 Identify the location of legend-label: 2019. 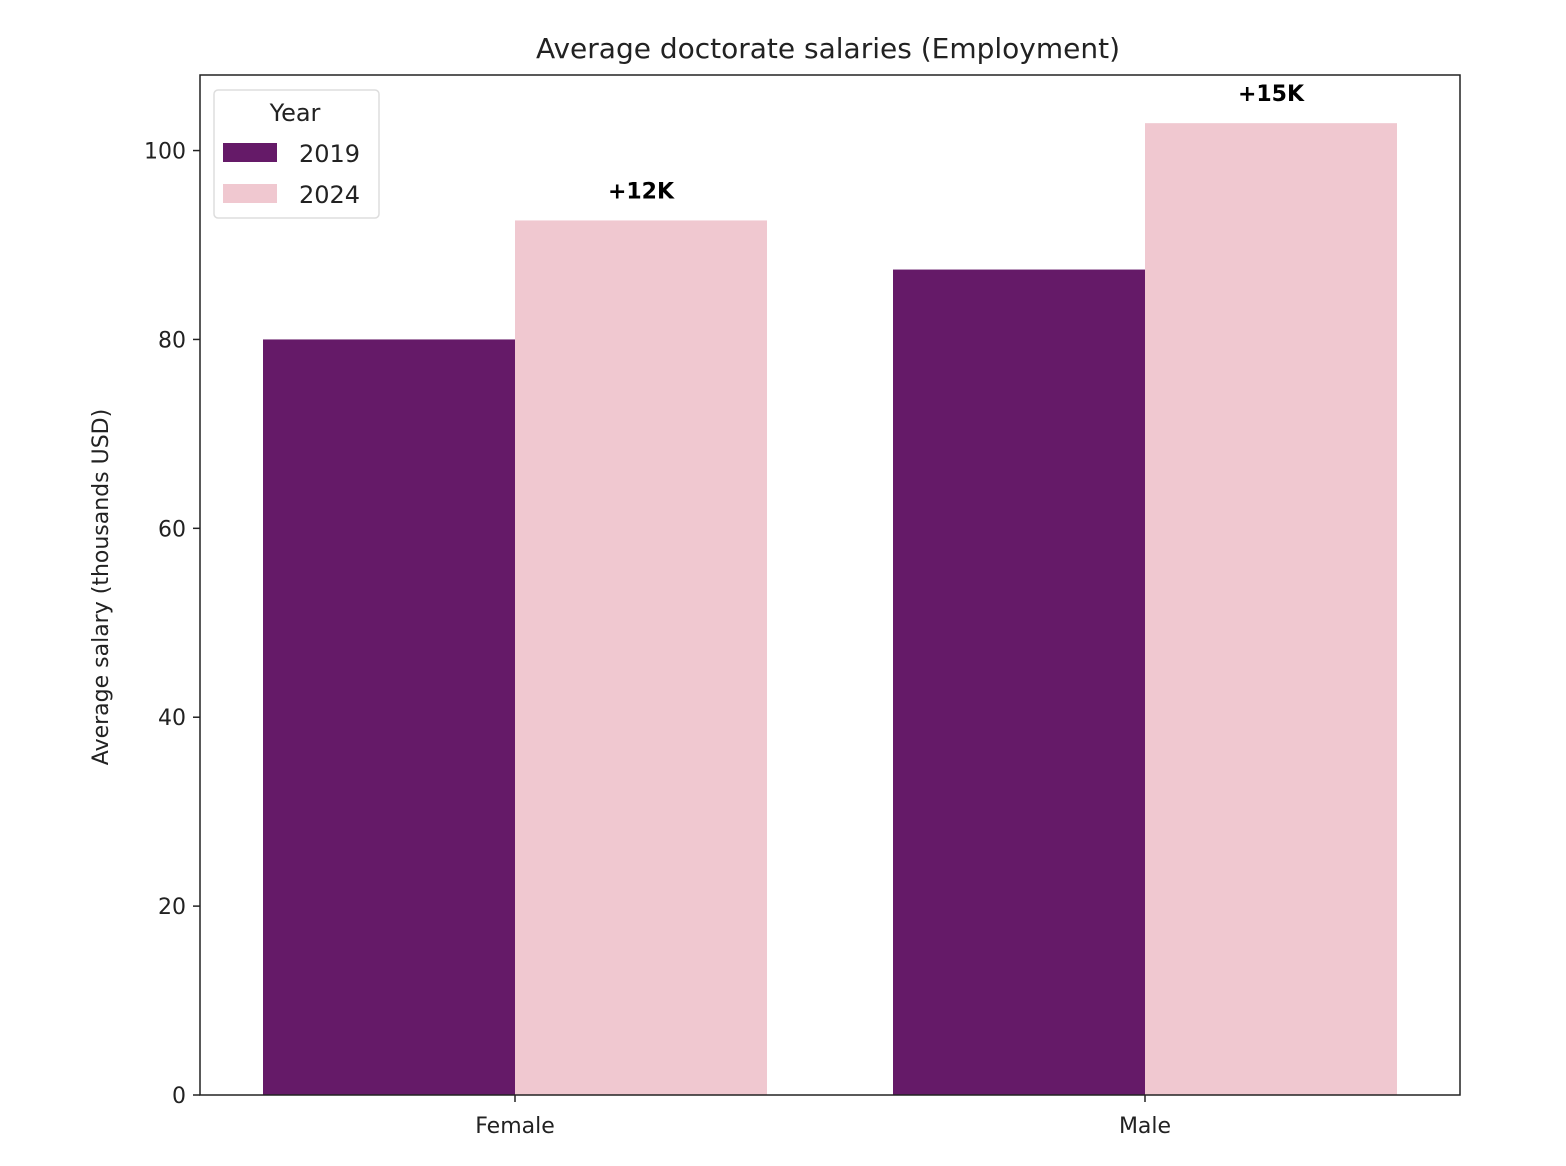
(329, 154).